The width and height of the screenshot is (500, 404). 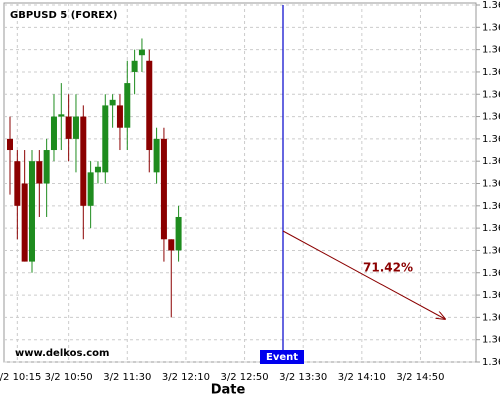 What do you see at coordinates (228, 390) in the screenshot?
I see `x-axis-label: Date` at bounding box center [228, 390].